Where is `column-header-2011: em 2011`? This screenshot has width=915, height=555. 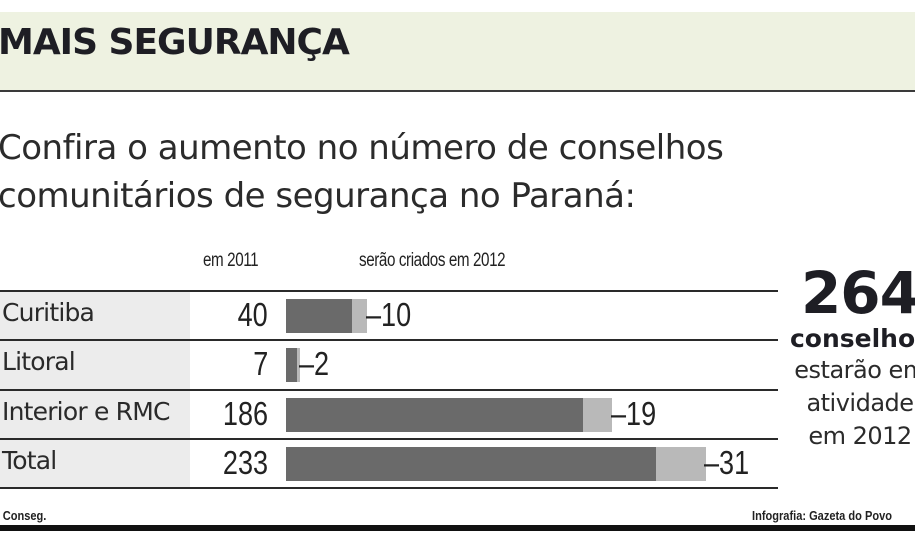
column-header-2011: em 2011 is located at coordinates (231, 260).